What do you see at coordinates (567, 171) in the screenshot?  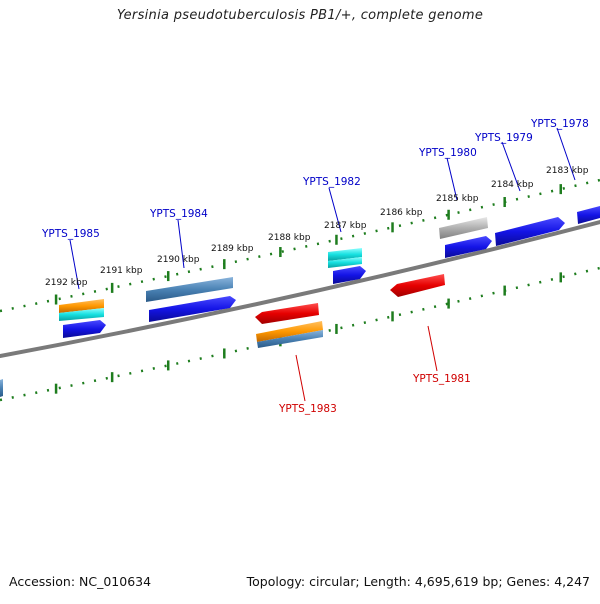 I see `tick-label: 2183 kbp` at bounding box center [567, 171].